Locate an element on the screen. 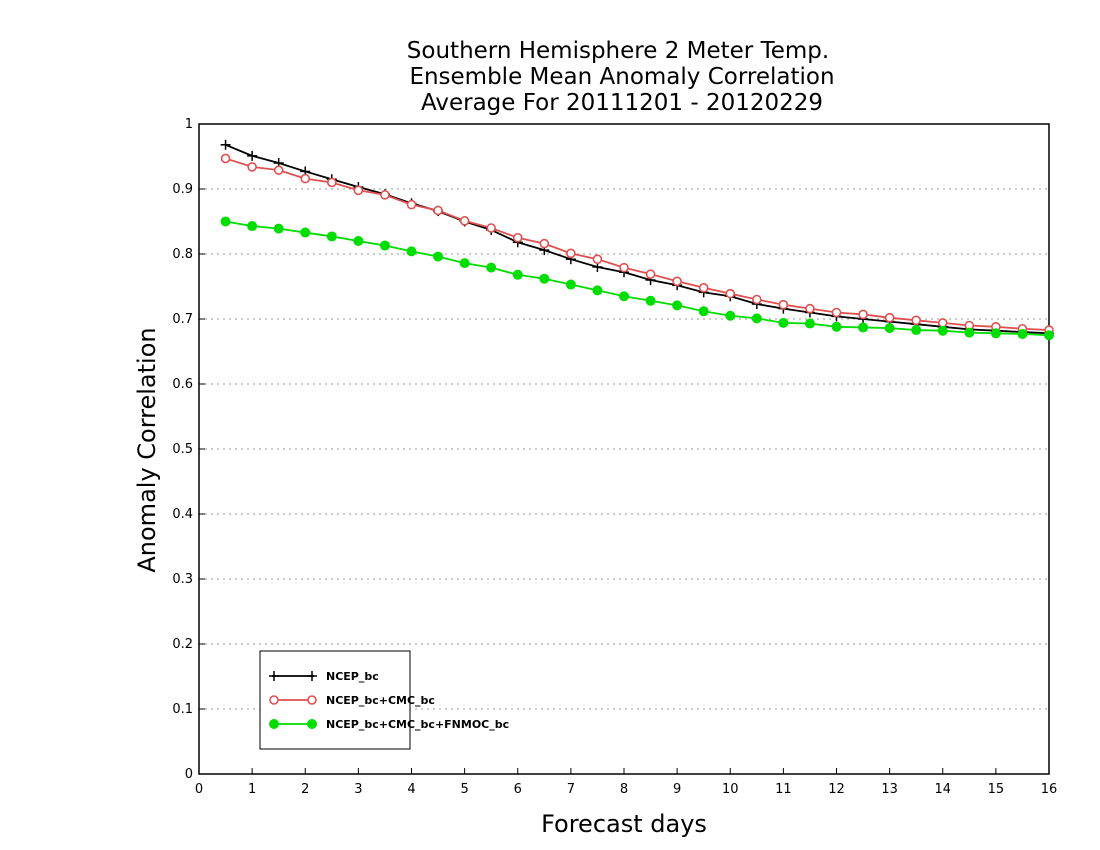 The width and height of the screenshot is (1100, 850). x-tick-label: 10 is located at coordinates (730, 789).